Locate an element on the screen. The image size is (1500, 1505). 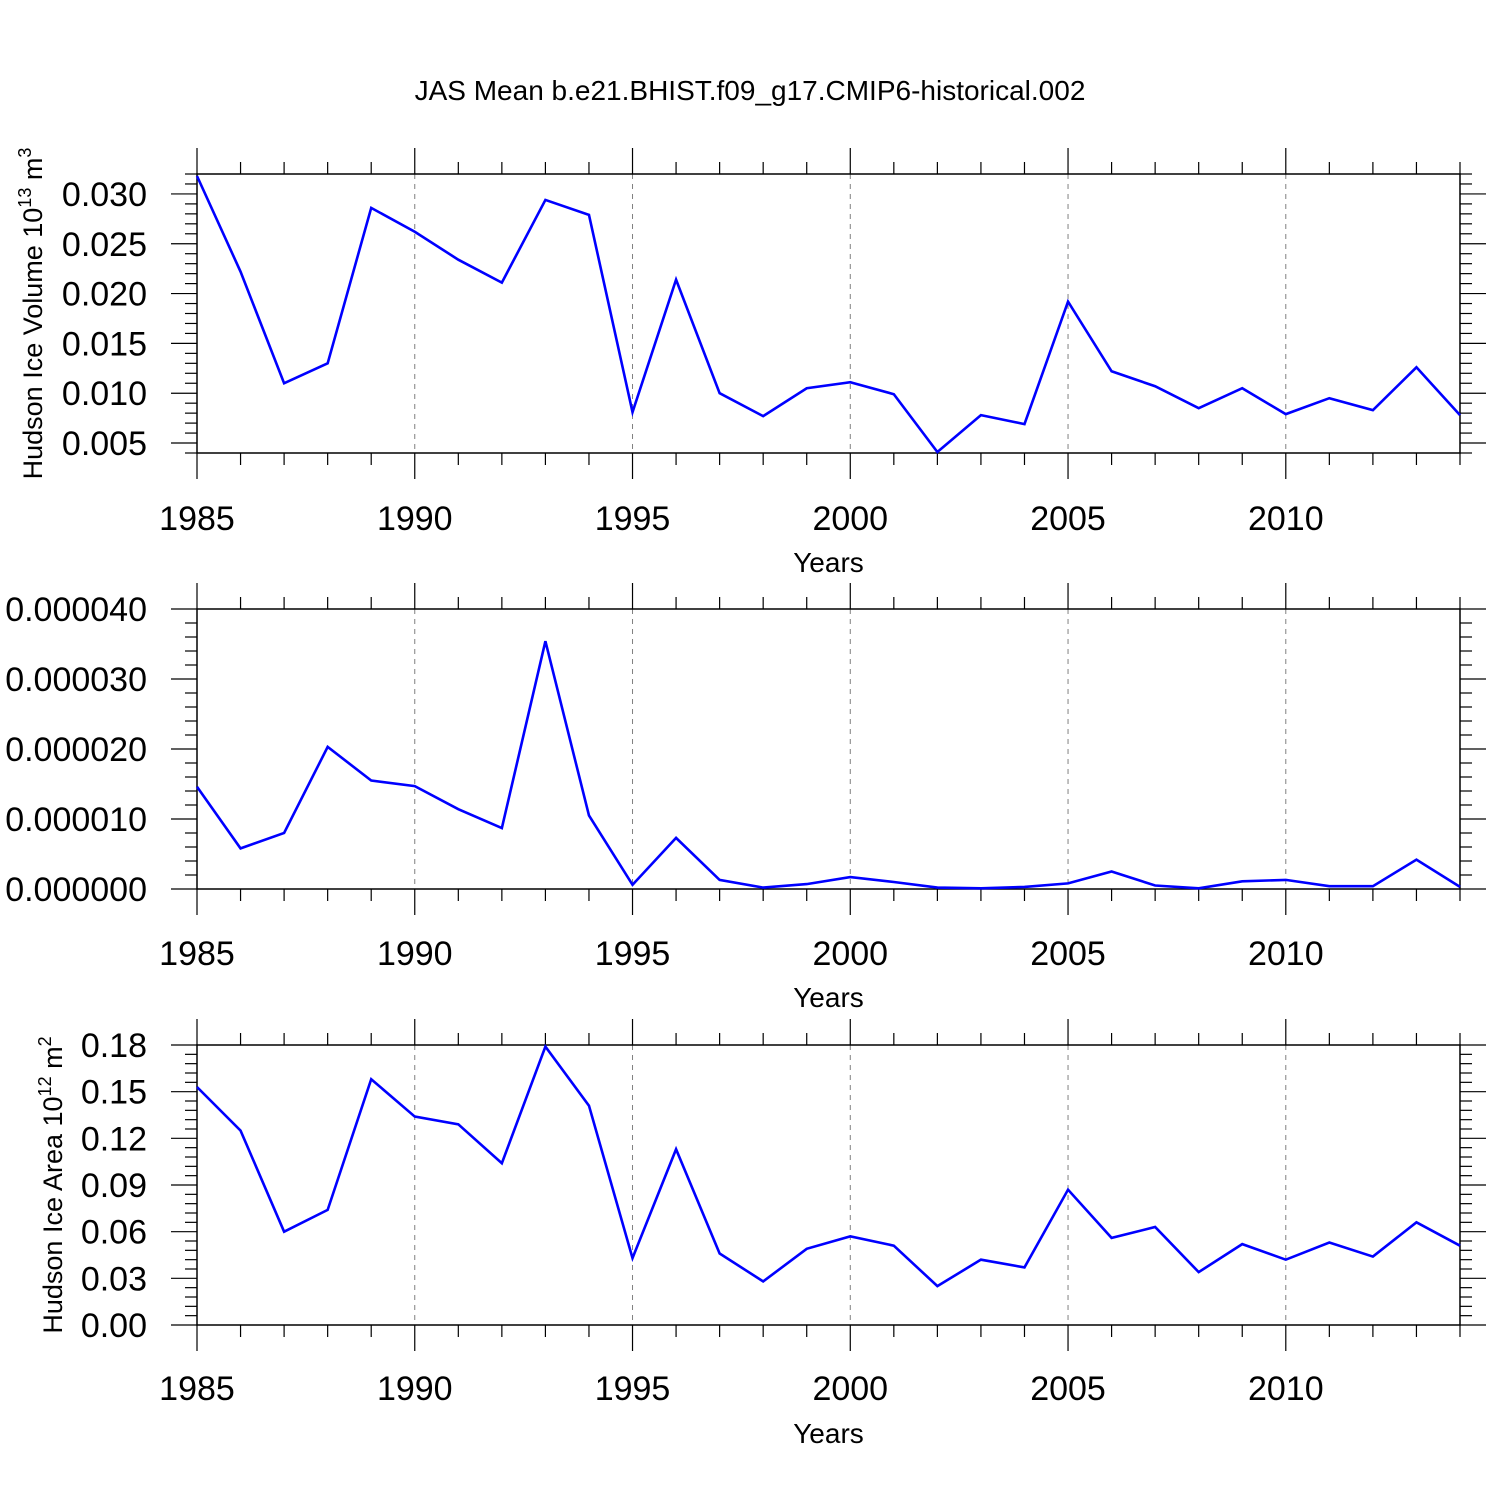
y-tick-label: 0.000010 is located at coordinates (76, 820).